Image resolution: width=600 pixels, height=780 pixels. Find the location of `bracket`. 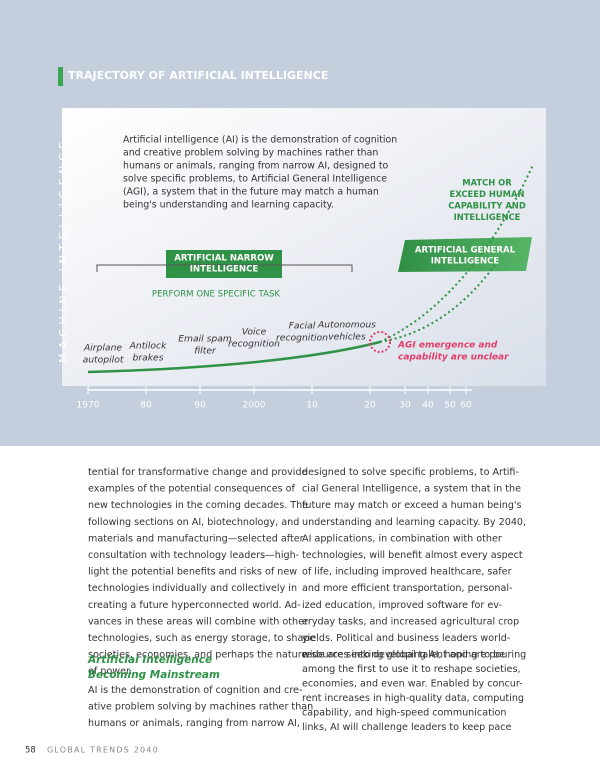

bracket is located at coordinates (224, 268).